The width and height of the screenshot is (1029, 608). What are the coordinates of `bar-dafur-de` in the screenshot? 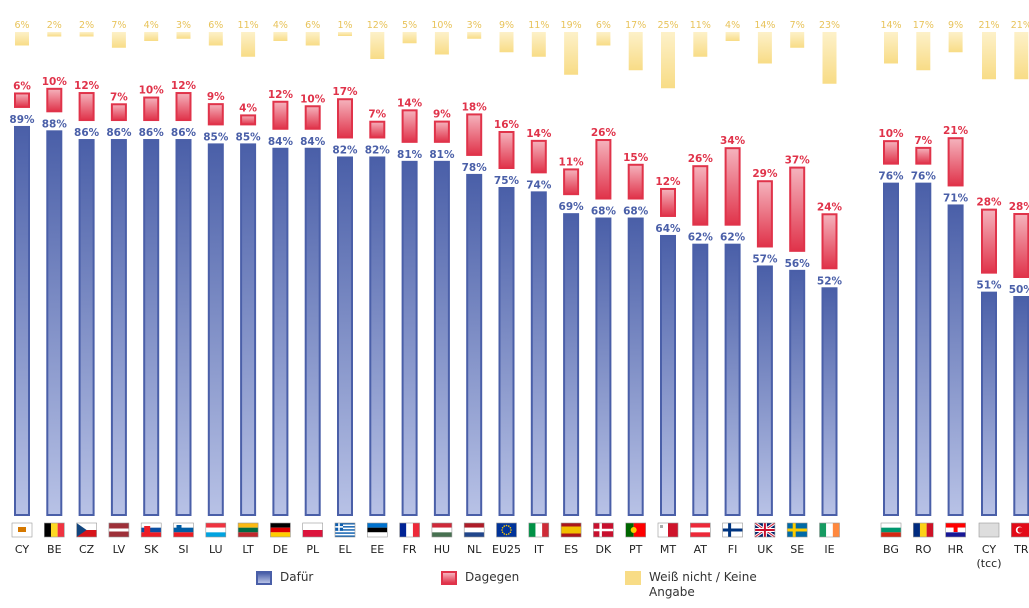 It's located at (280, 331).